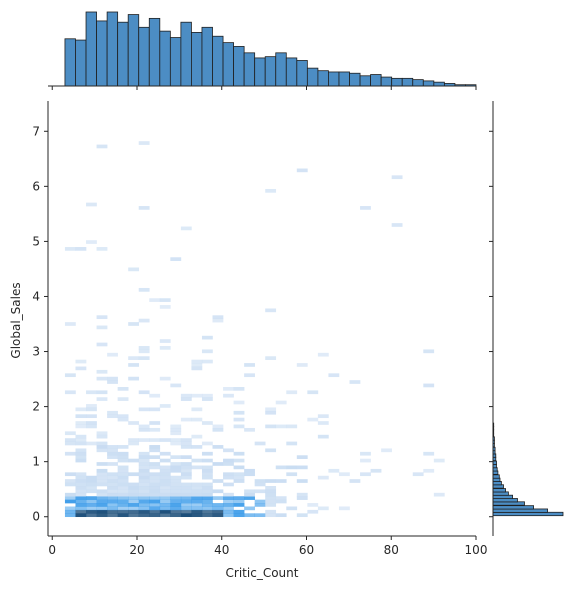 The image size is (576, 590). I want to click on x-tick-label: 20, so click(136, 550).